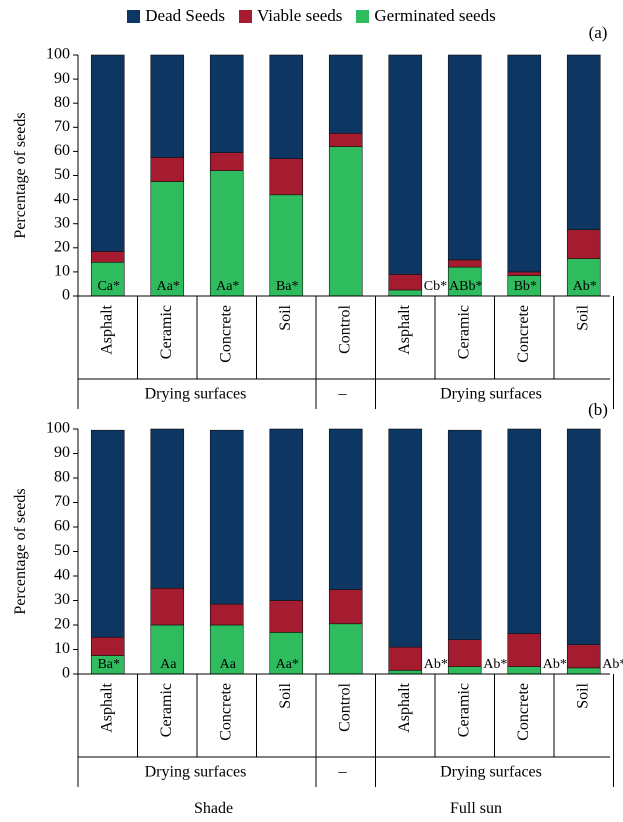 This screenshot has height=822, width=623. I want to click on legend-swatch-viable, so click(246, 16).